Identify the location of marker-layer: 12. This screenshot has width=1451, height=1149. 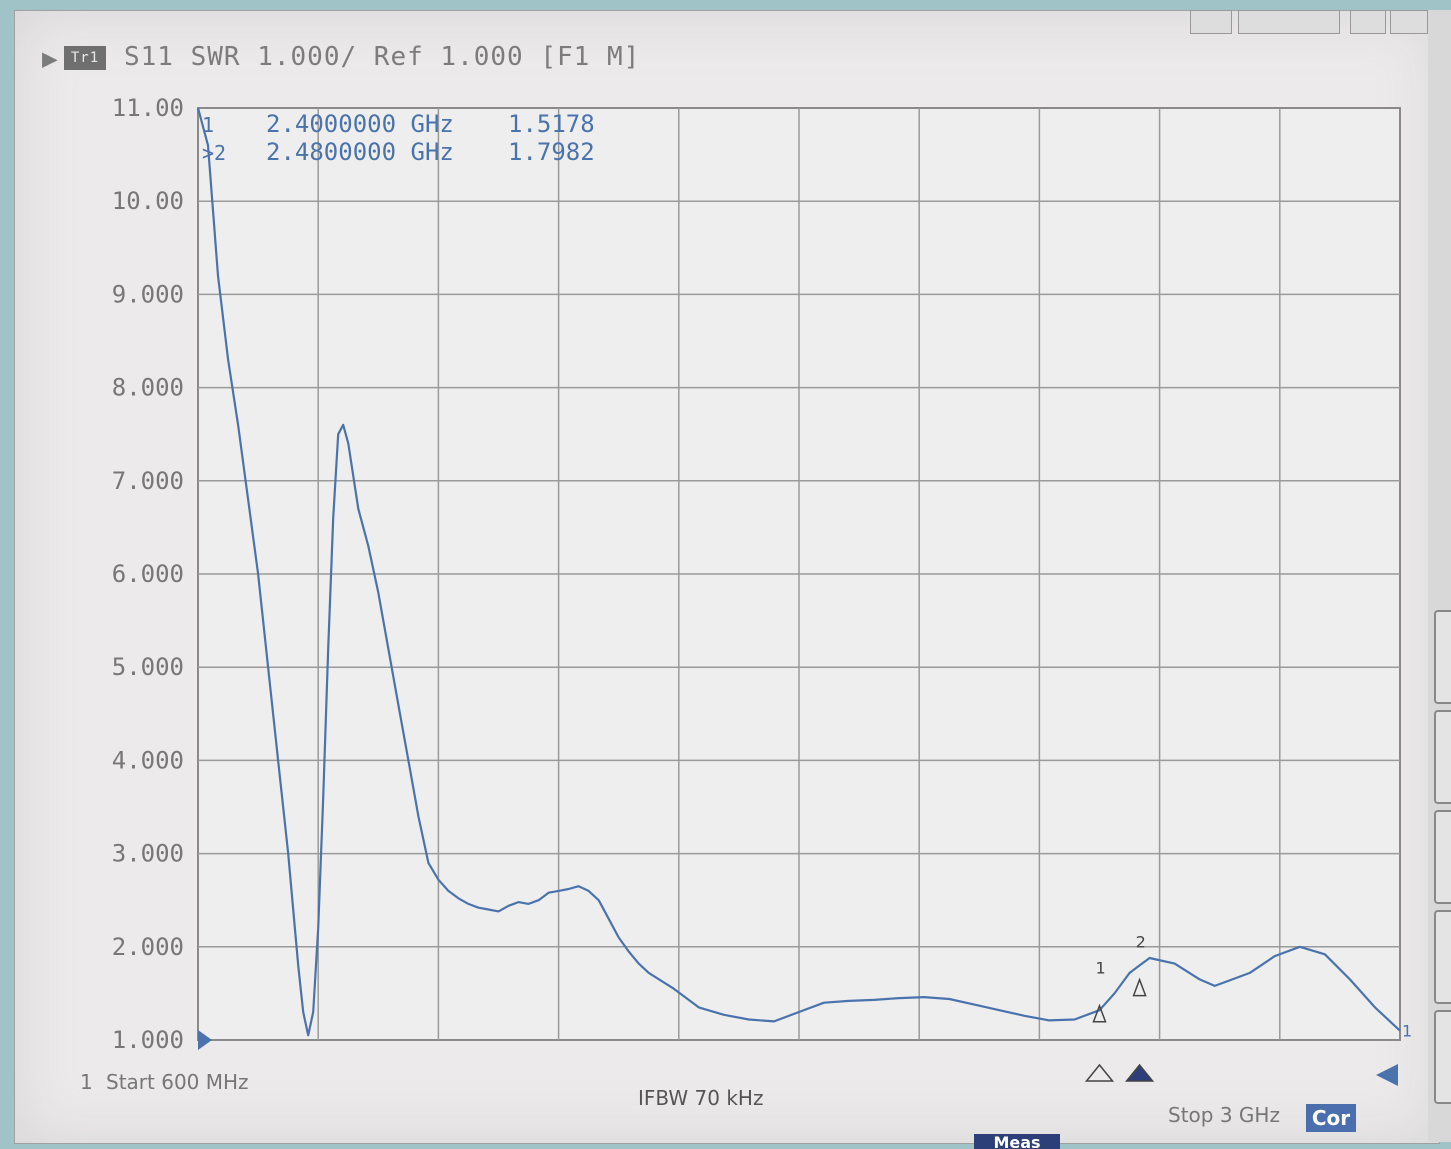
(1119, 1007).